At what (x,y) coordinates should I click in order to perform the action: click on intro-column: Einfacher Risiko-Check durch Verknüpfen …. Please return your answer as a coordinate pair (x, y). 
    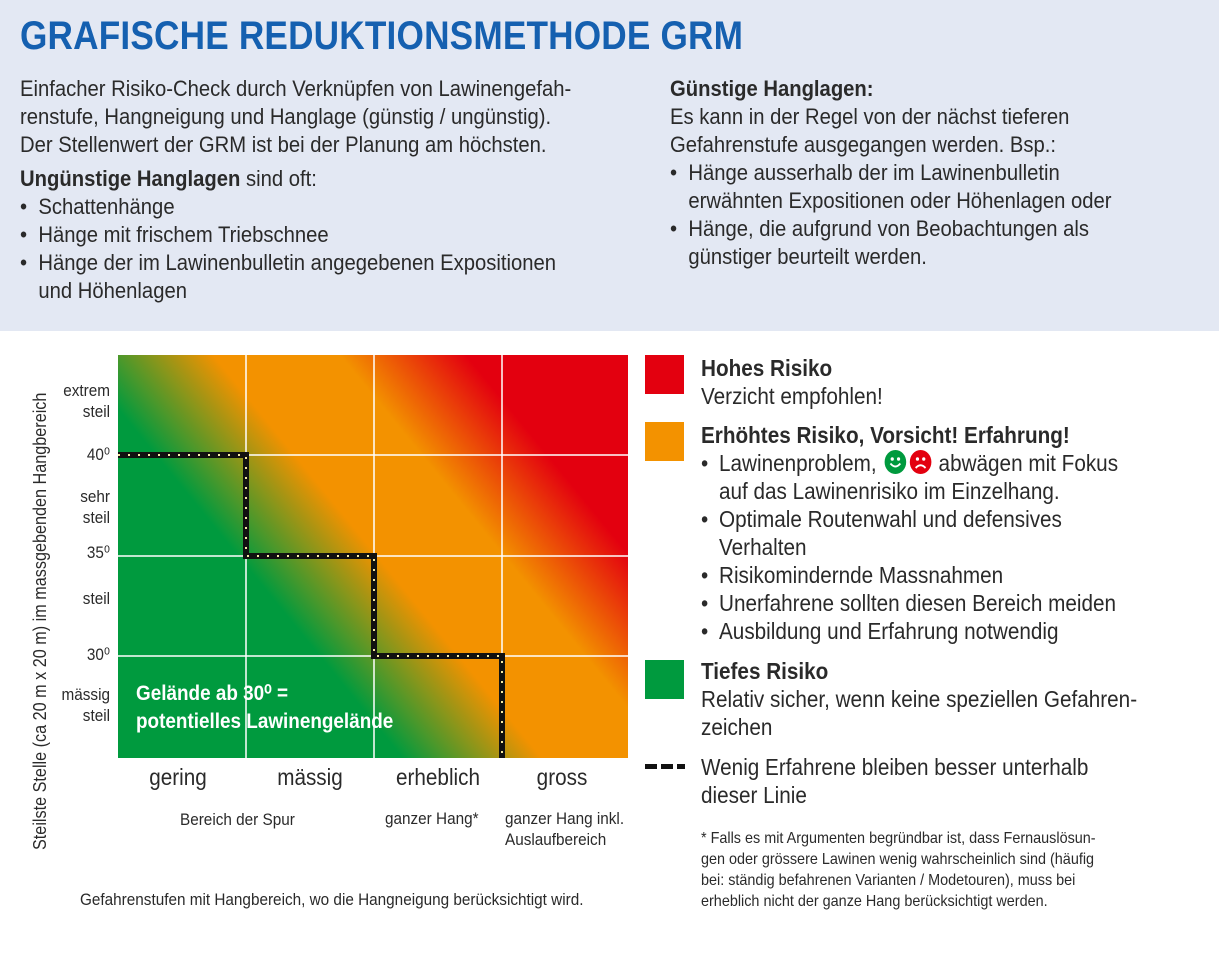
    Looking at the image, I should click on (305, 190).